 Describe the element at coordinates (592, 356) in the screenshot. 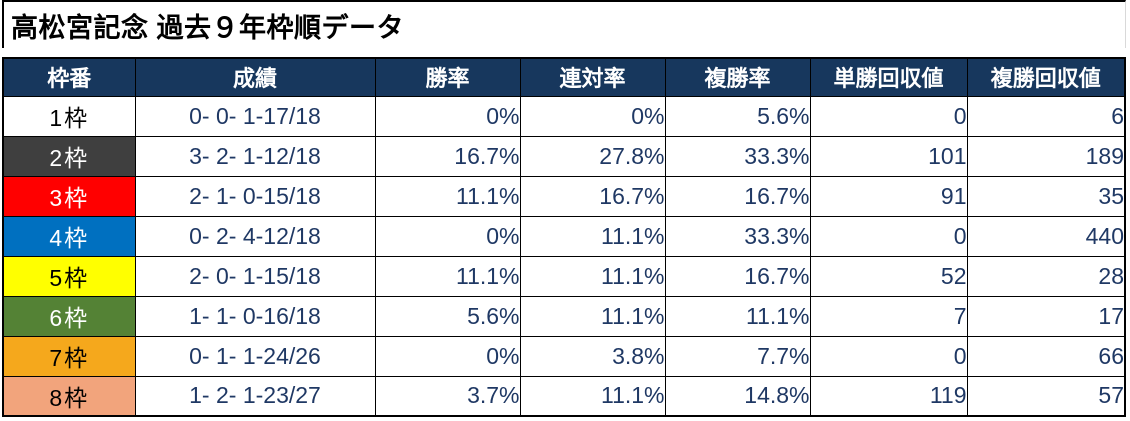

I see `quinella-rate-cell: 3.8%` at that location.